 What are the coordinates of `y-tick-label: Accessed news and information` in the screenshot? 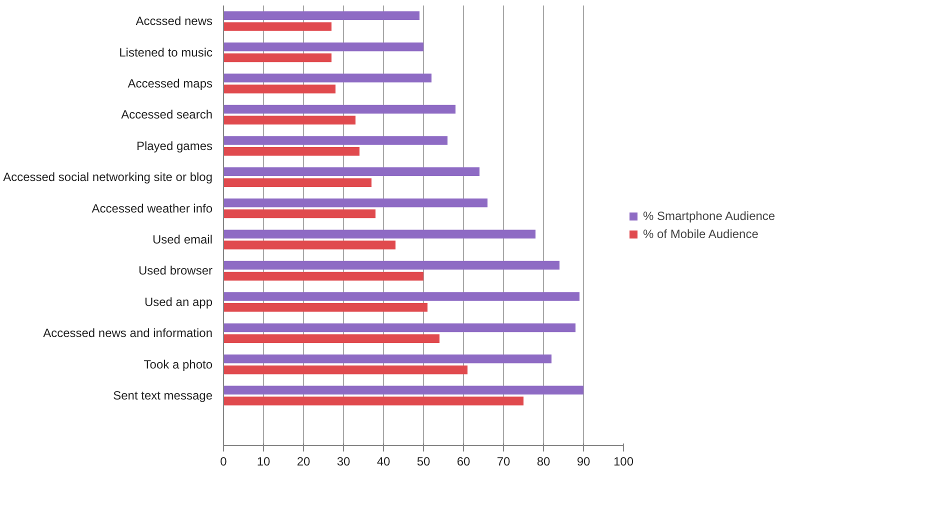 It's located at (128, 333).